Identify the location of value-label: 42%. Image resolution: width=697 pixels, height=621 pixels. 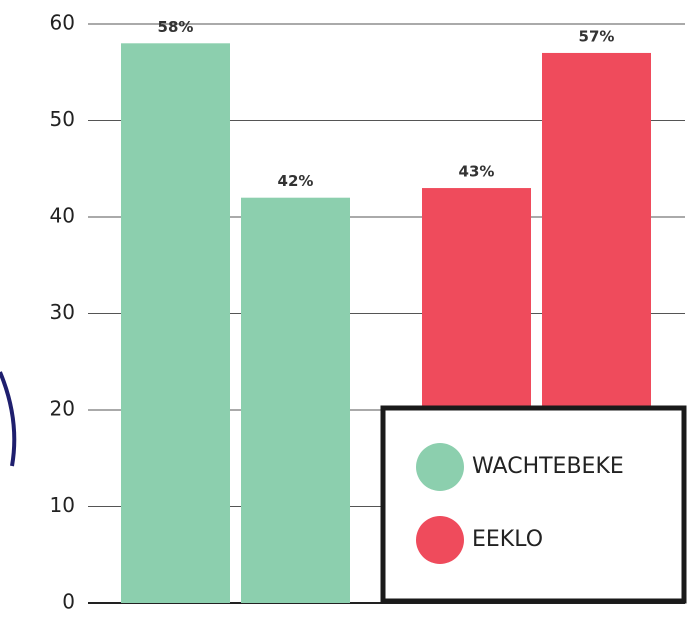
(296, 181).